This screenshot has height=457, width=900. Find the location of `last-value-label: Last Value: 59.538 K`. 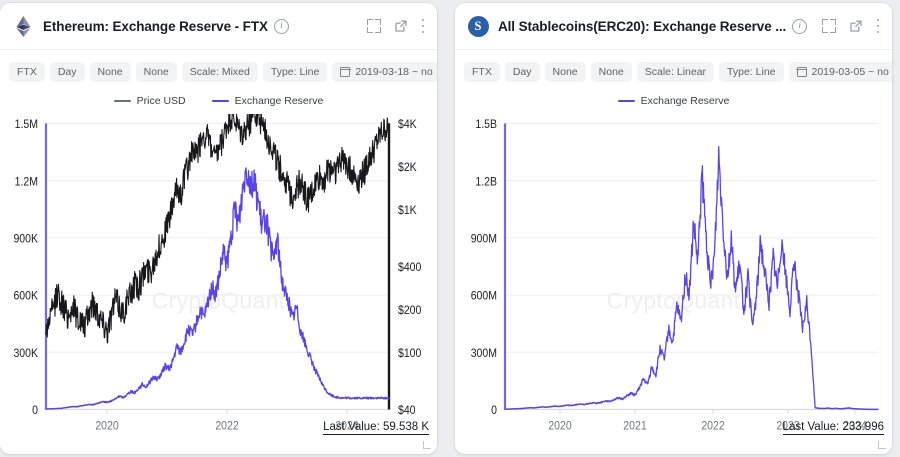

last-value-label: Last Value: 59.538 K is located at coordinates (376, 428).